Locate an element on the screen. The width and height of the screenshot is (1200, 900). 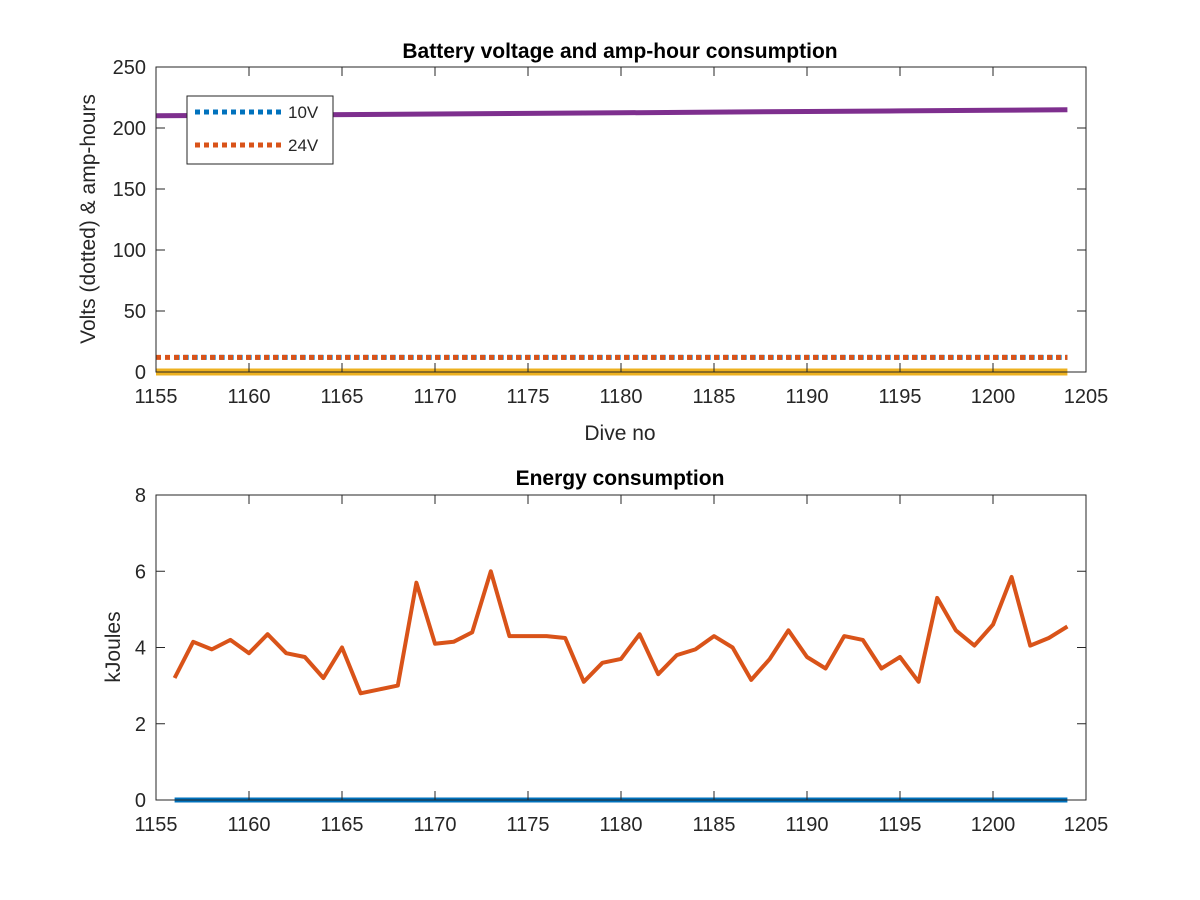
legend: 10V 24V is located at coordinates (260, 130).